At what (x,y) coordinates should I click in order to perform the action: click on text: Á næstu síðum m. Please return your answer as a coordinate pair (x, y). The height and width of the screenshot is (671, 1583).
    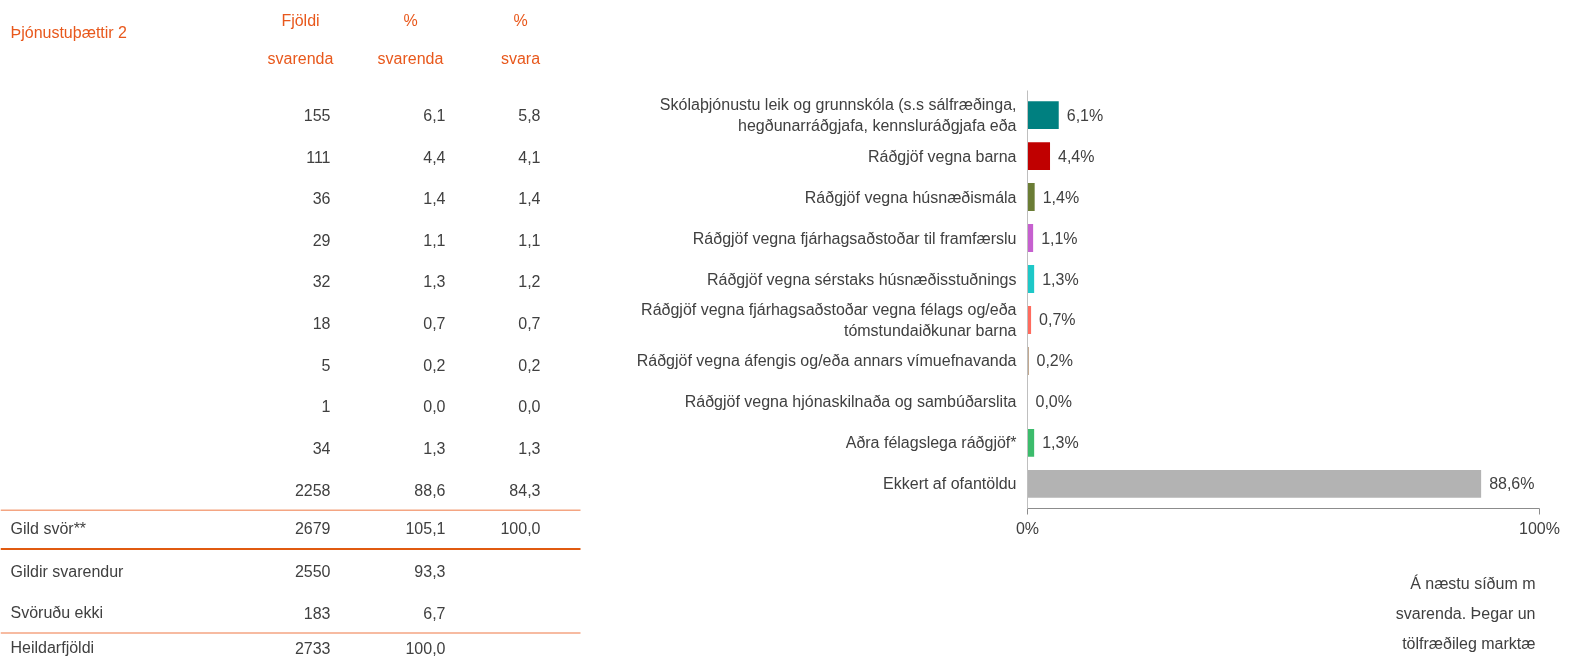
    Looking at the image, I should click on (1473, 583).